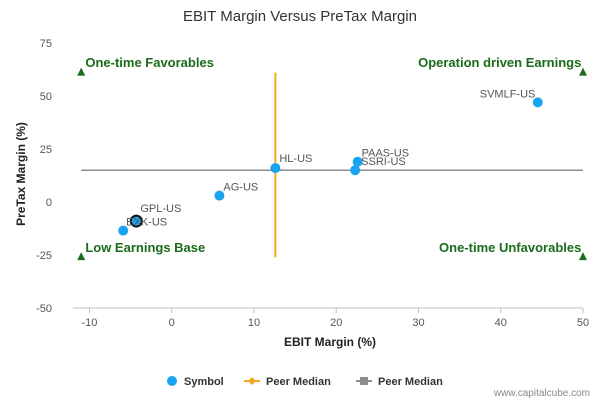  Describe the element at coordinates (295, 159) in the screenshot. I see `data-point-label: HL-US` at that location.